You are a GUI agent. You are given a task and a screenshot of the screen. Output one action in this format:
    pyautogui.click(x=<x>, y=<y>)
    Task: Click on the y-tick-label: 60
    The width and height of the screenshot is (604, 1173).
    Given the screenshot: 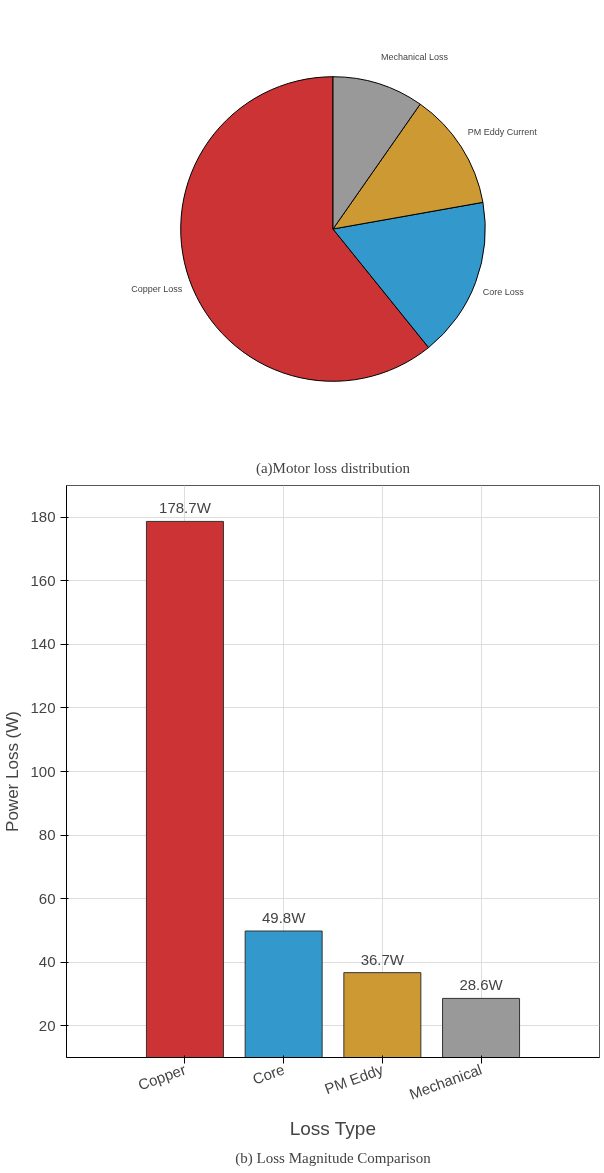 What is the action you would take?
    pyautogui.click(x=47, y=898)
    